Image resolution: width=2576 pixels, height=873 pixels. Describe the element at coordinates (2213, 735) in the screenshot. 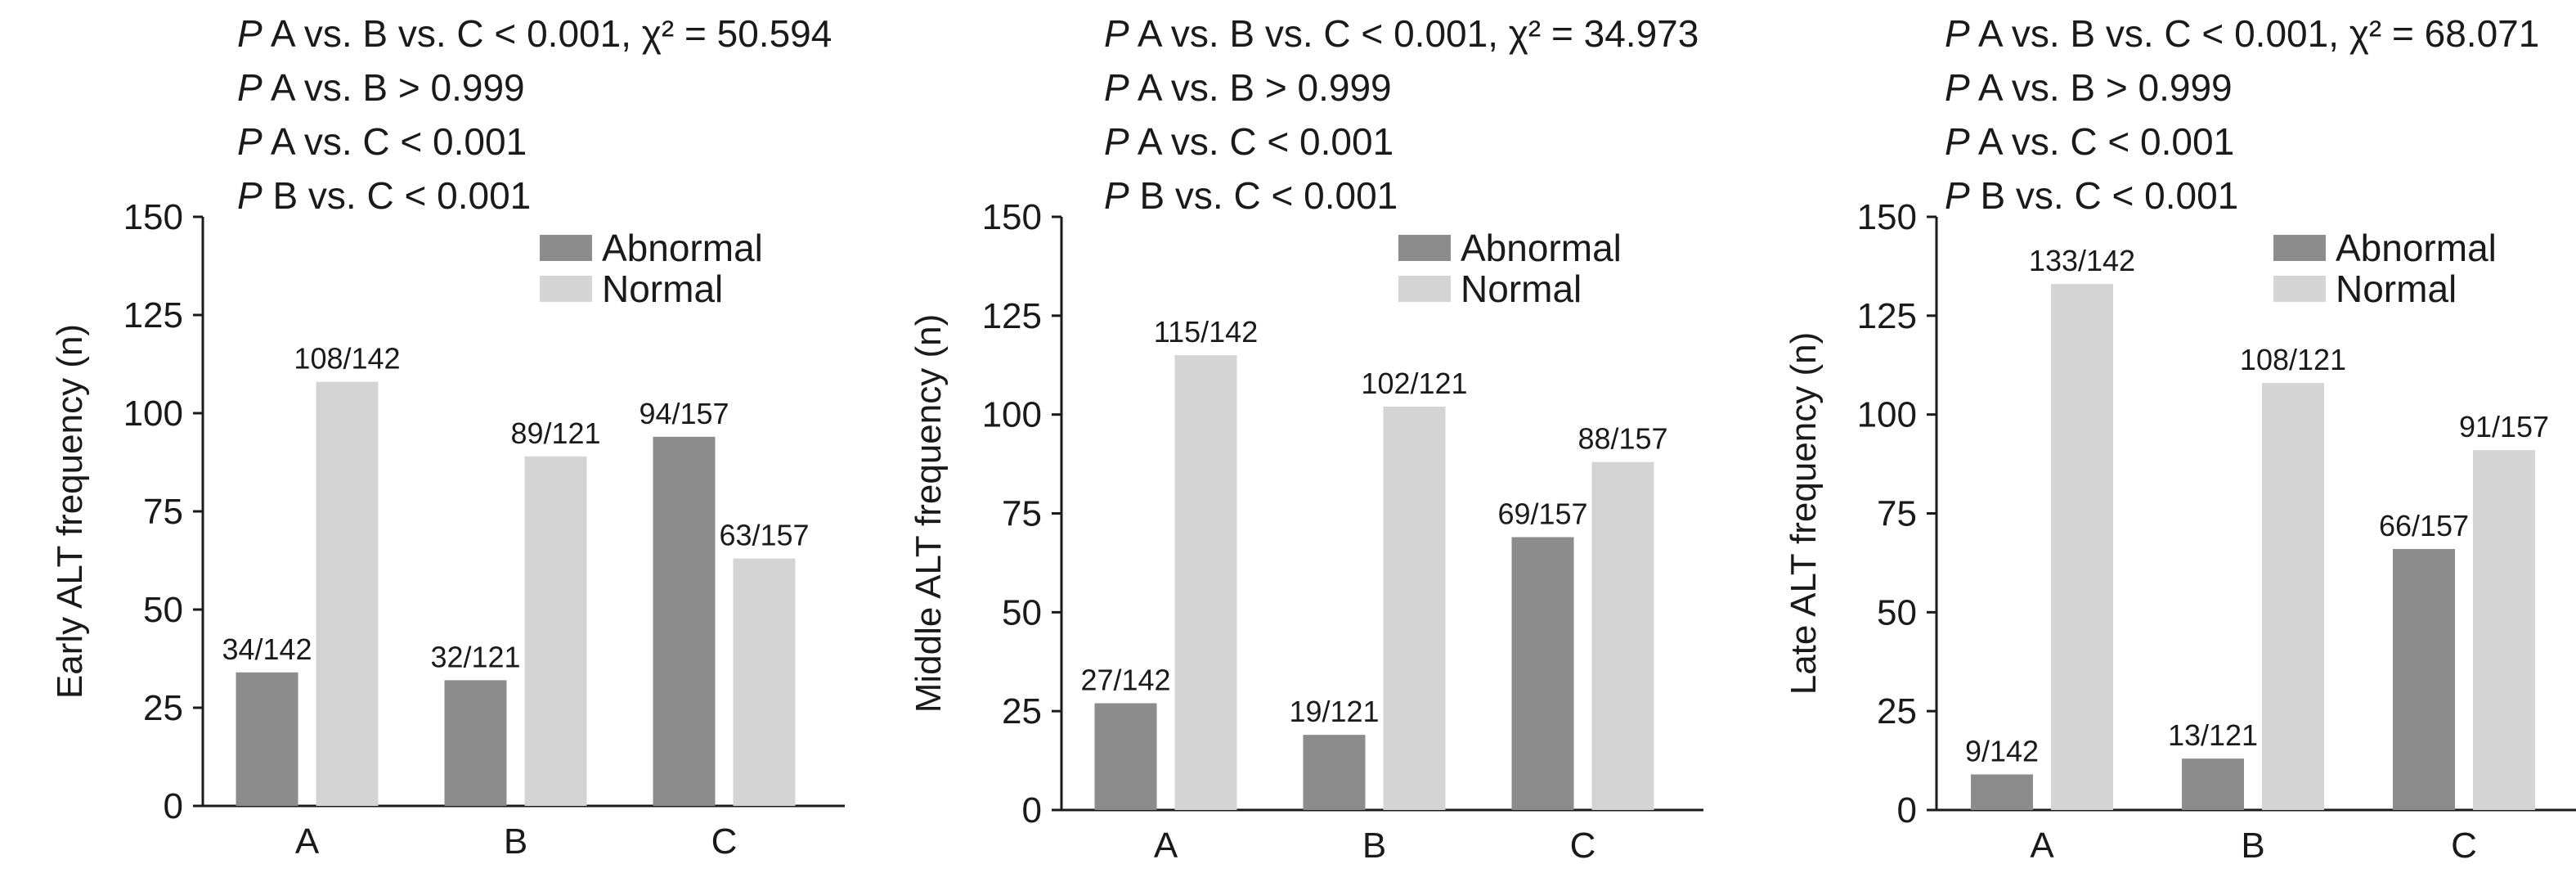

I see `data-label: 13/121` at that location.